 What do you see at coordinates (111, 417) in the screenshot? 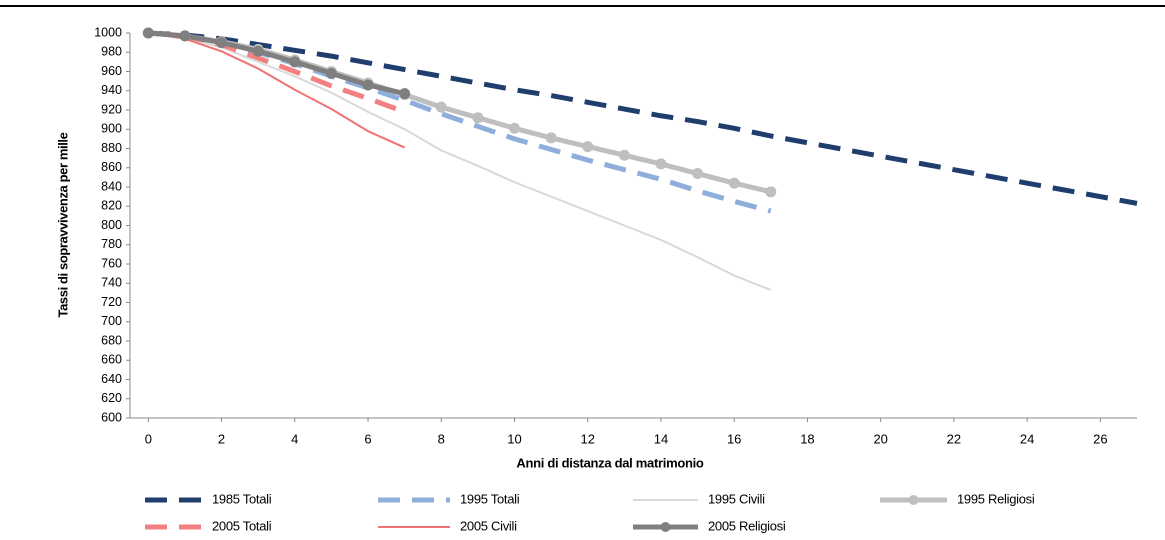
I see `y-tick-label: 600` at bounding box center [111, 417].